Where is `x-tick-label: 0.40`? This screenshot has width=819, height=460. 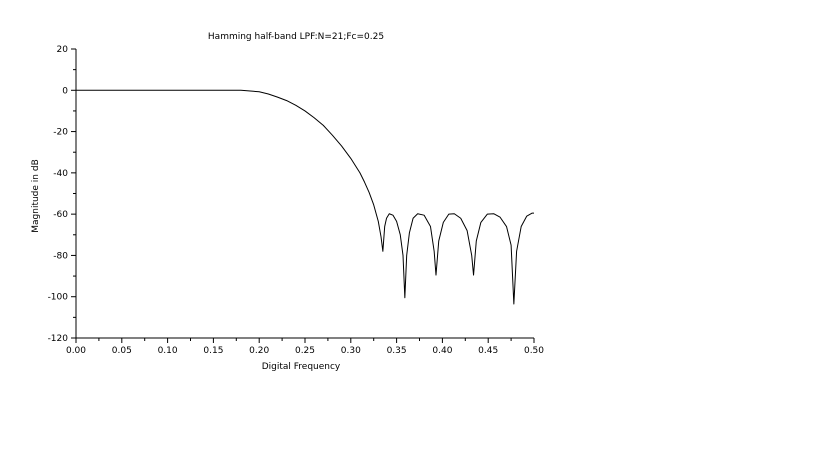 x-tick-label: 0.40 is located at coordinates (442, 351).